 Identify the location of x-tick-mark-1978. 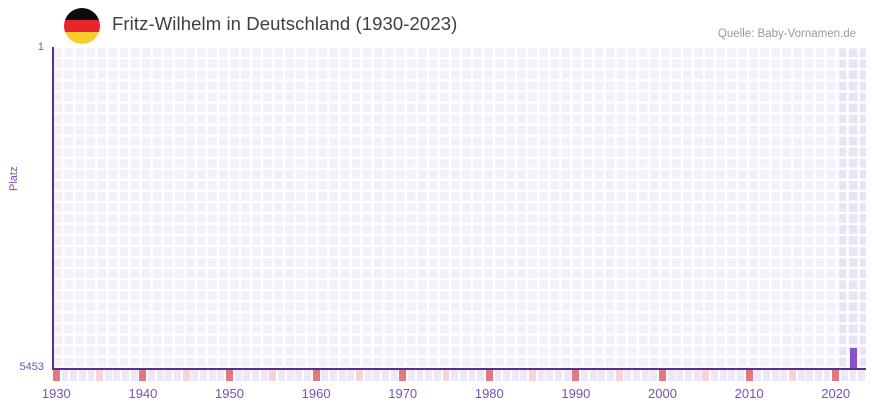
(472, 375).